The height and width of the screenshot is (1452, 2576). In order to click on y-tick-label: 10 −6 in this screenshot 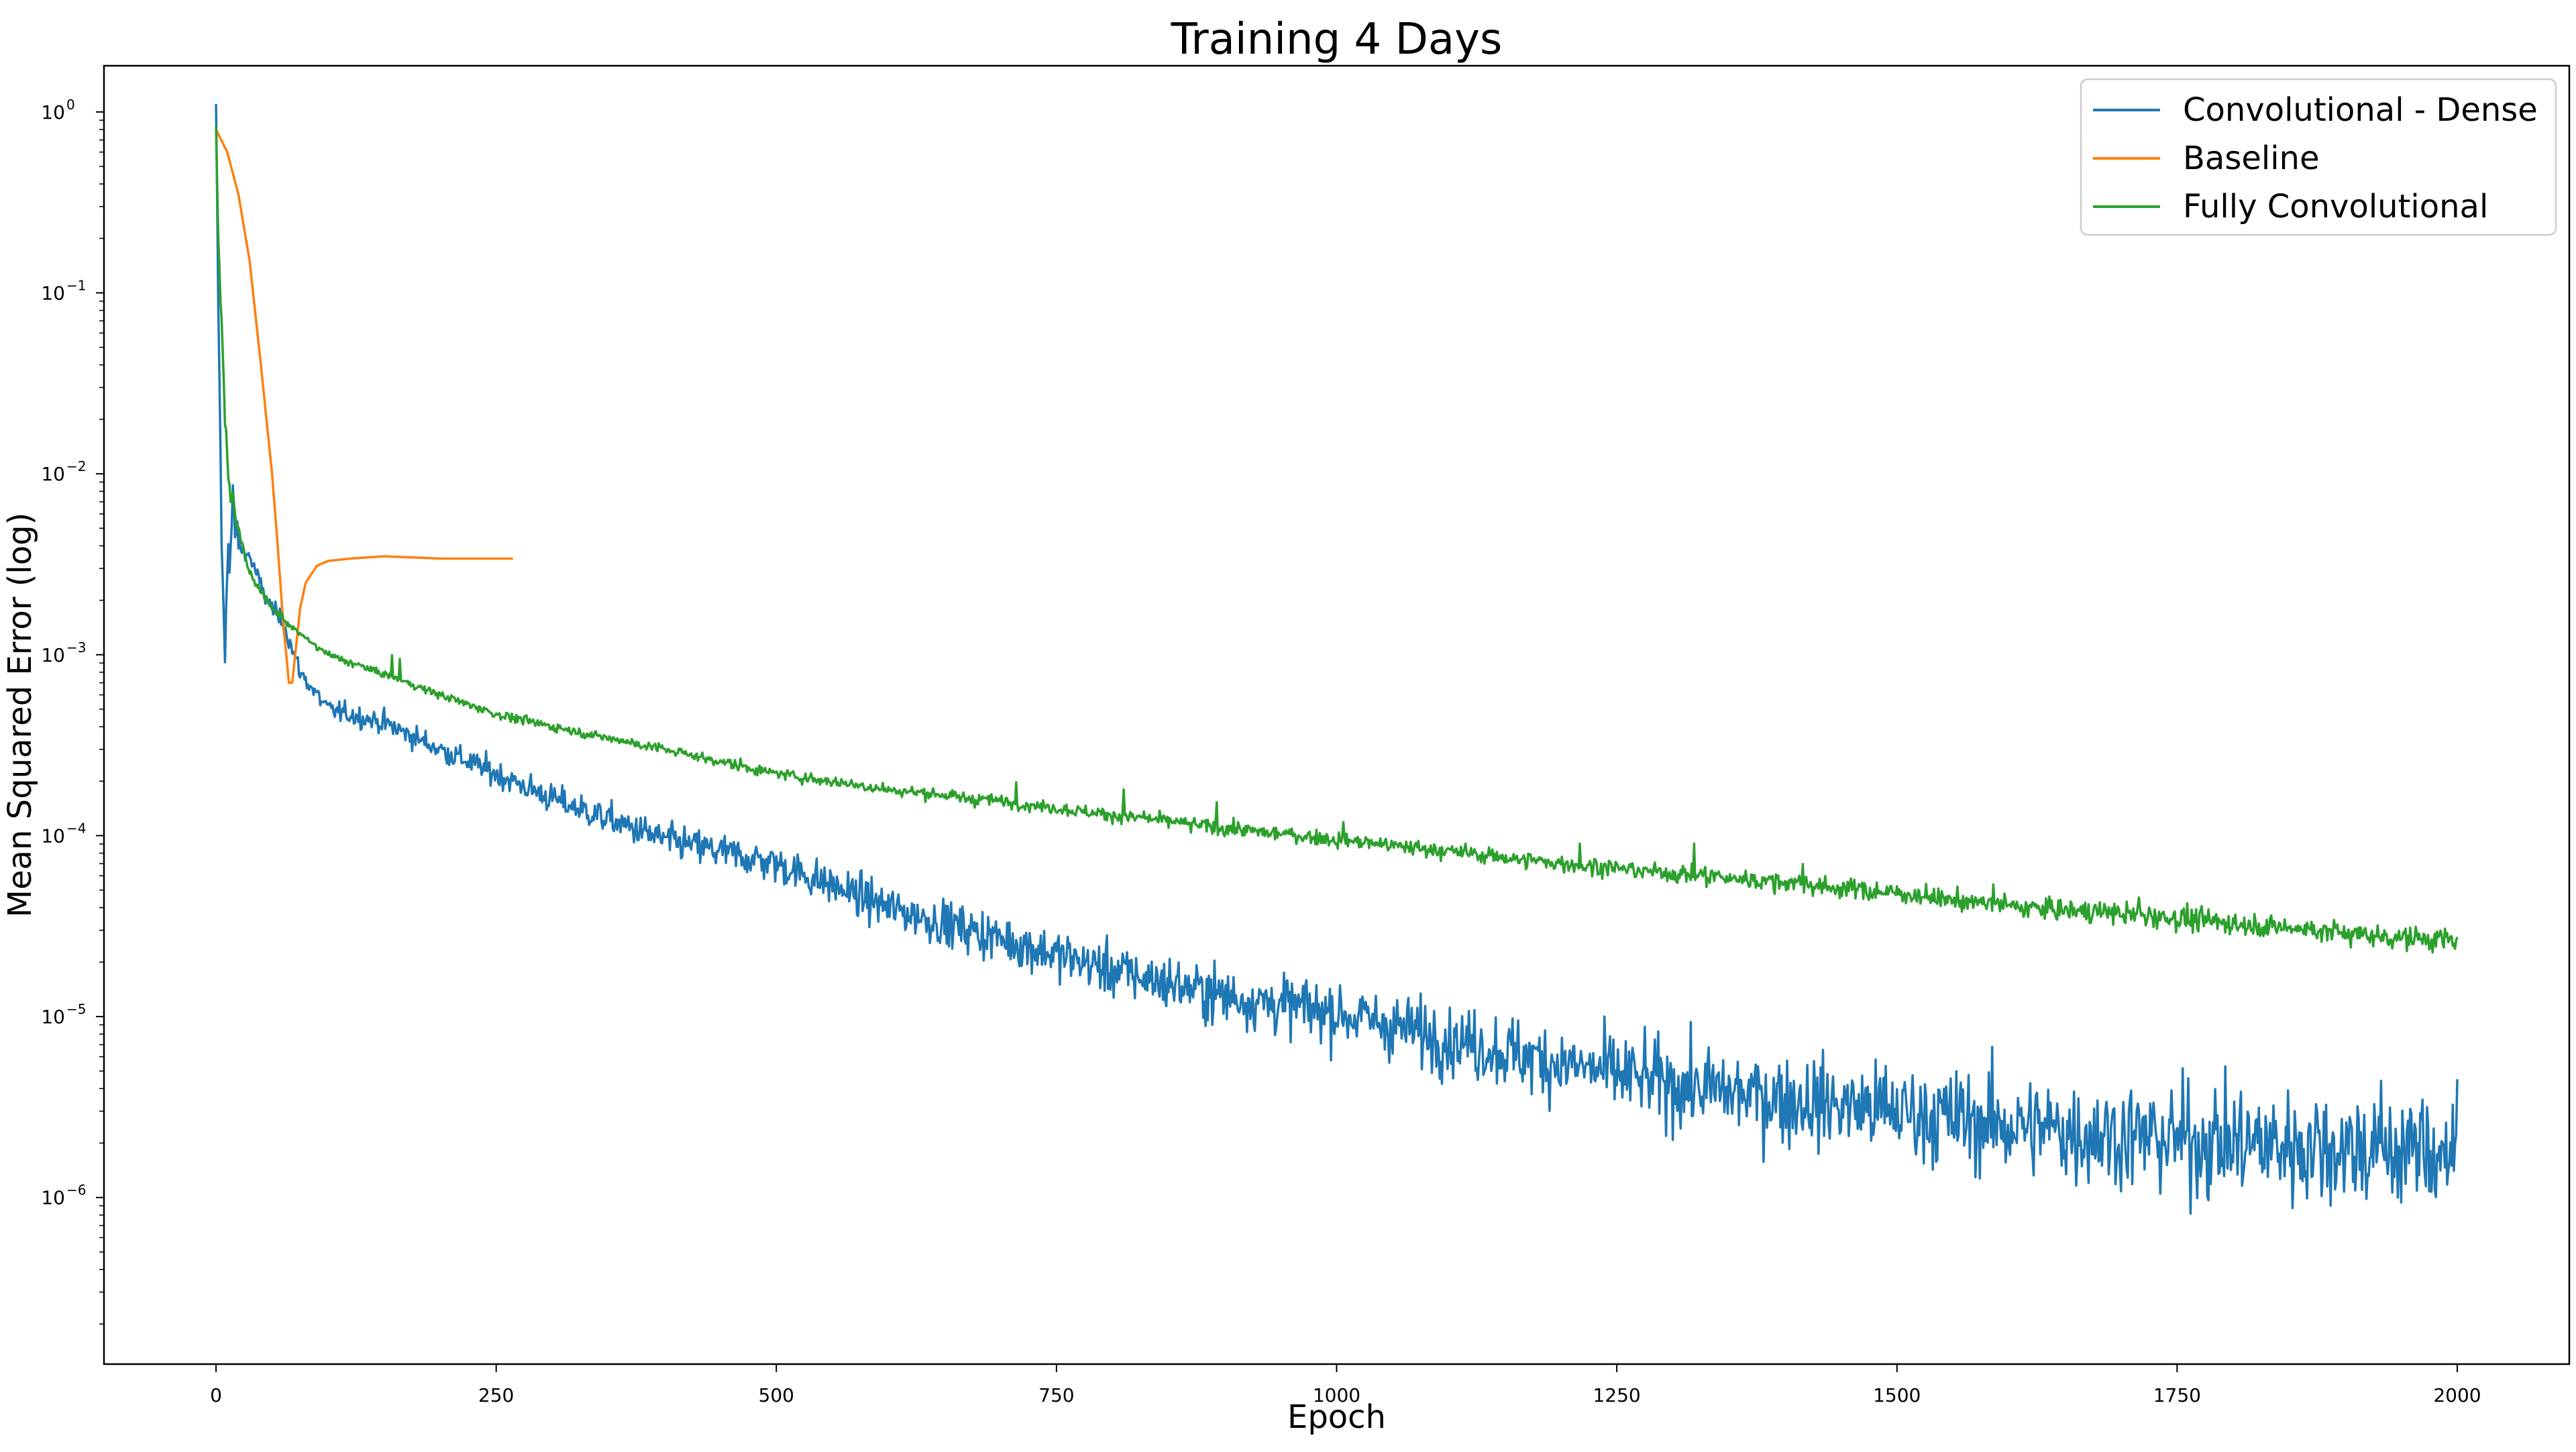, I will do `click(63, 1196)`.